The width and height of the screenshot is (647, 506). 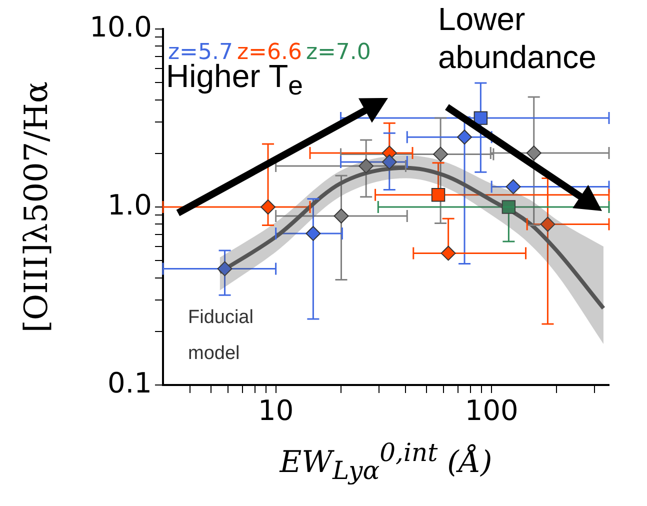 I want to click on y-axis-title: [OIII]λ5007/Hα, so click(x=36, y=207).